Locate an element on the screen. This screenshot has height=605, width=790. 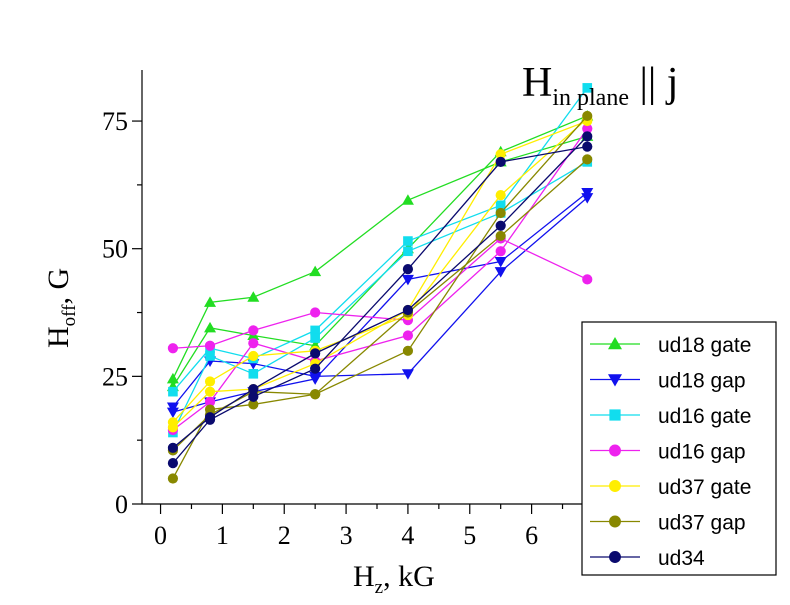
legend-item: ud16 gap is located at coordinates (668, 452).